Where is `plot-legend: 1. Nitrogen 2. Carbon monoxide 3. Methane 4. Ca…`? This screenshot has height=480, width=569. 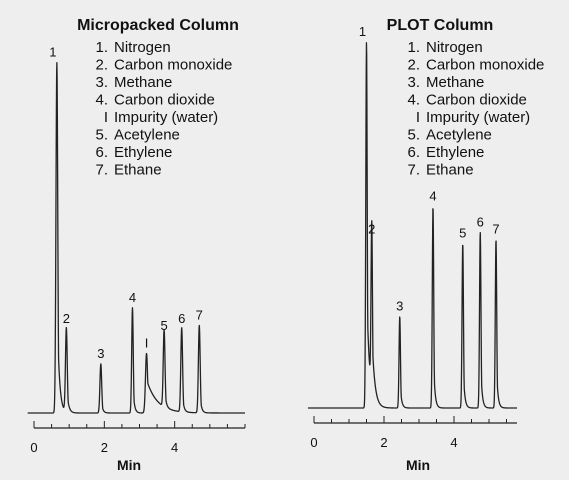
plot-legend: 1. Nitrogen 2. Carbon monoxide 3. Methane 4. Ca… is located at coordinates (475, 109).